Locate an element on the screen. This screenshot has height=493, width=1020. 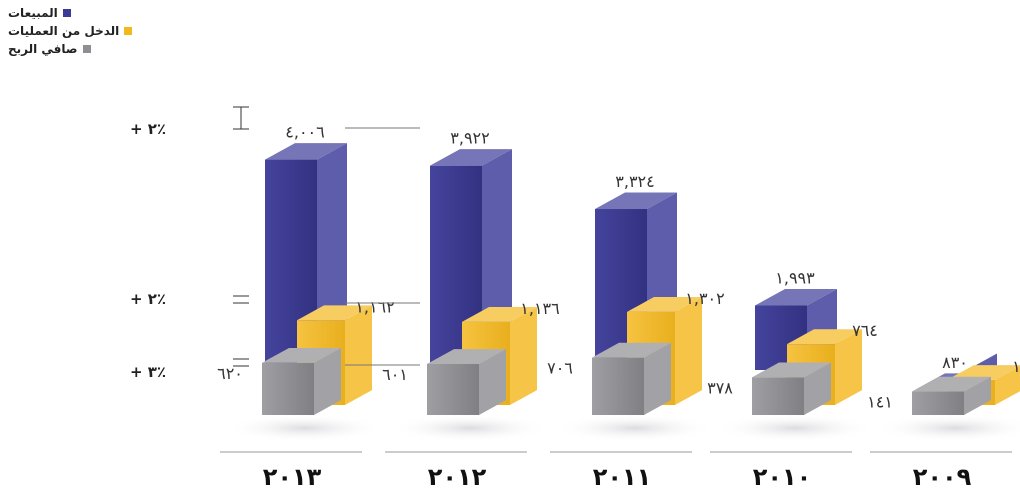
label-sales-4: ٨٣٠ is located at coordinates (955, 362).